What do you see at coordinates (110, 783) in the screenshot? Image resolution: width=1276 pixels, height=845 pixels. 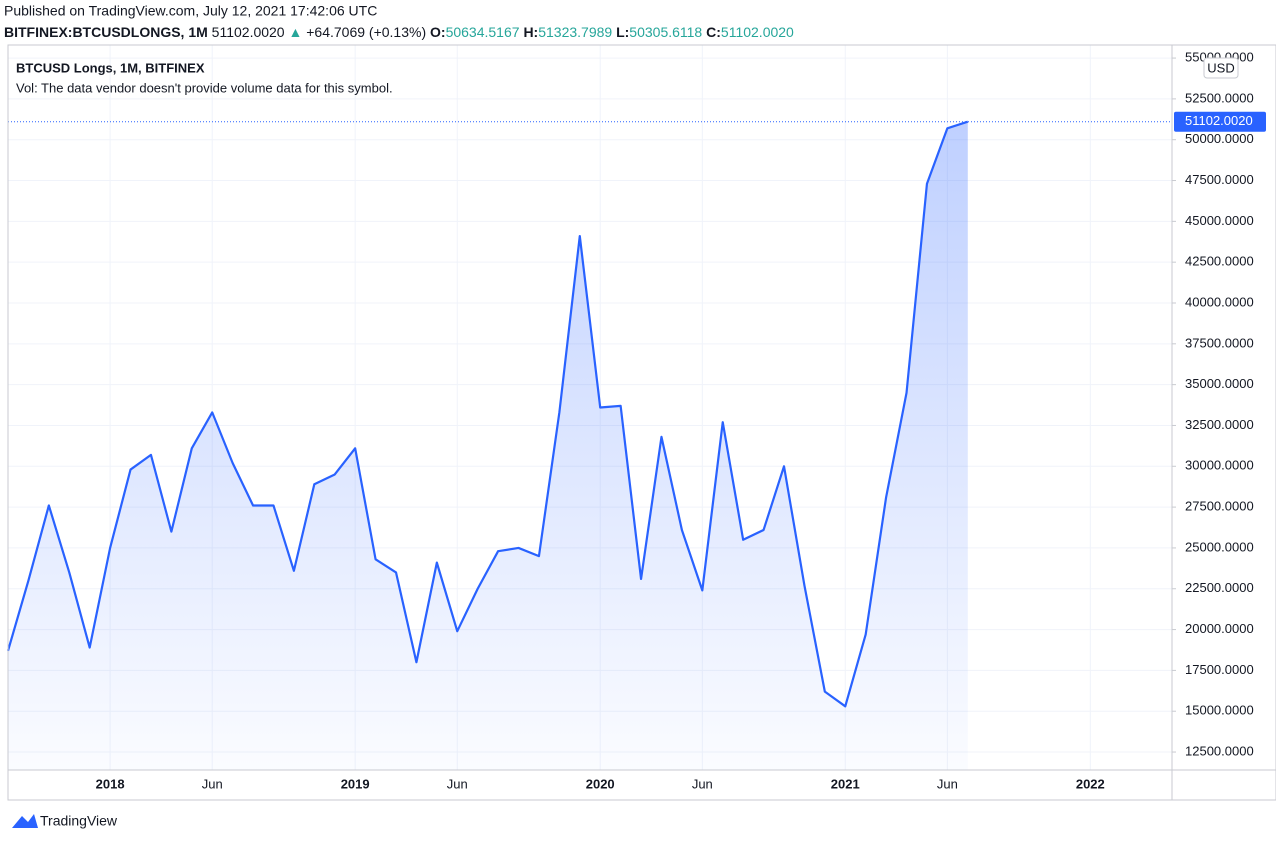 I see `x-tick-label: 2018` at bounding box center [110, 783].